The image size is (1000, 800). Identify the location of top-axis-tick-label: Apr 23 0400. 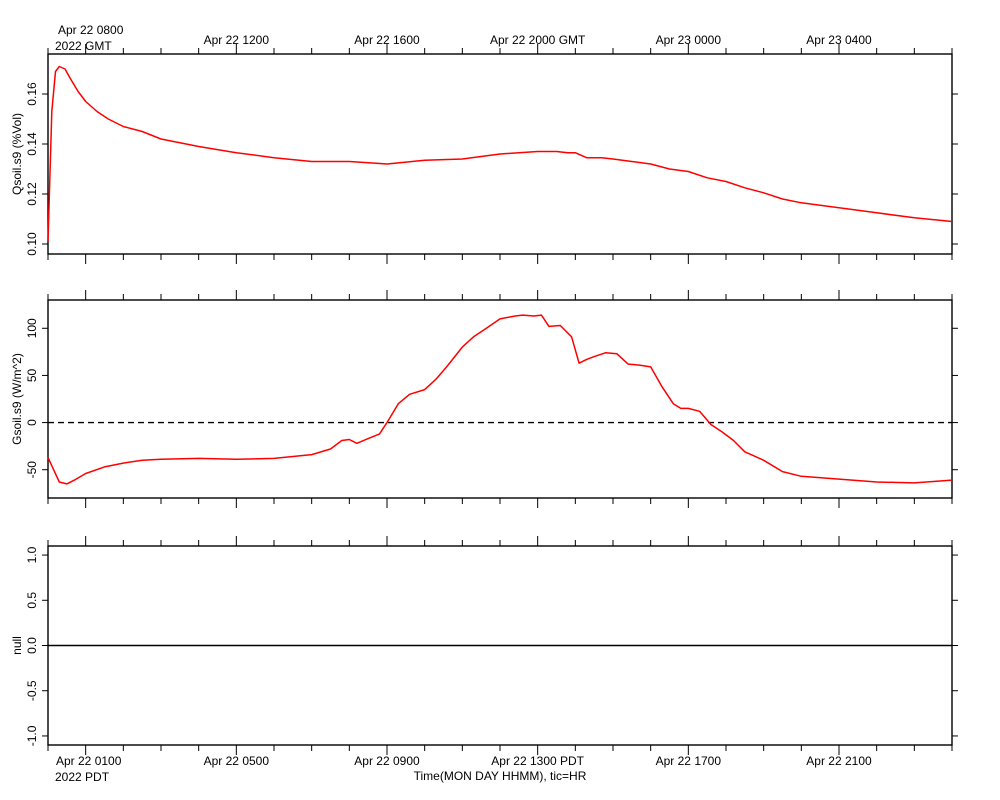
(839, 40).